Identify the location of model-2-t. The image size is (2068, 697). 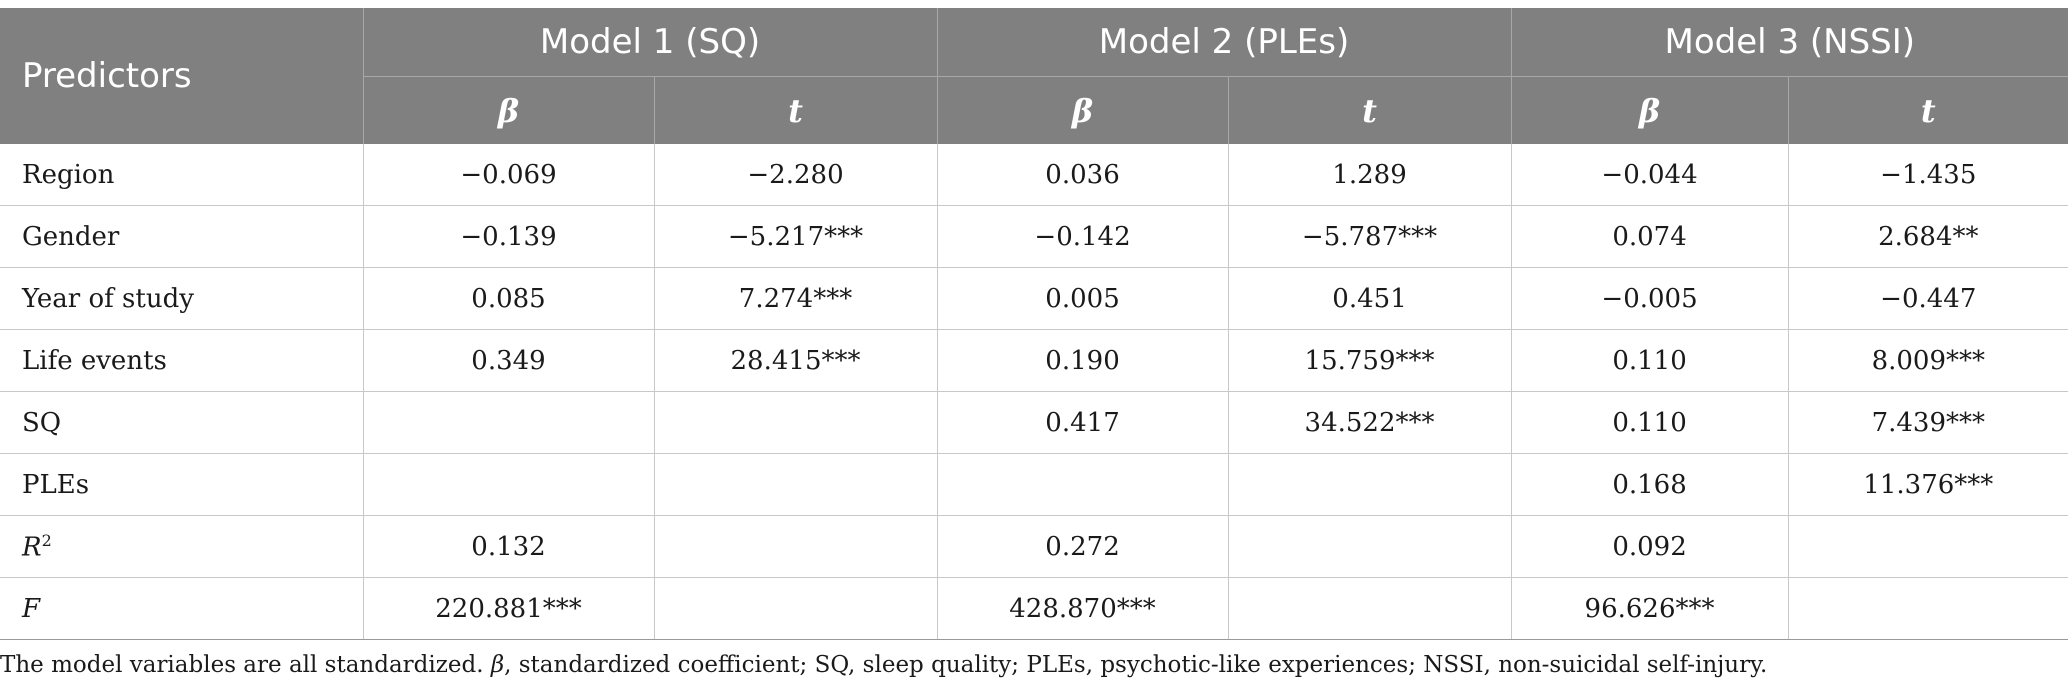
(1370, 484).